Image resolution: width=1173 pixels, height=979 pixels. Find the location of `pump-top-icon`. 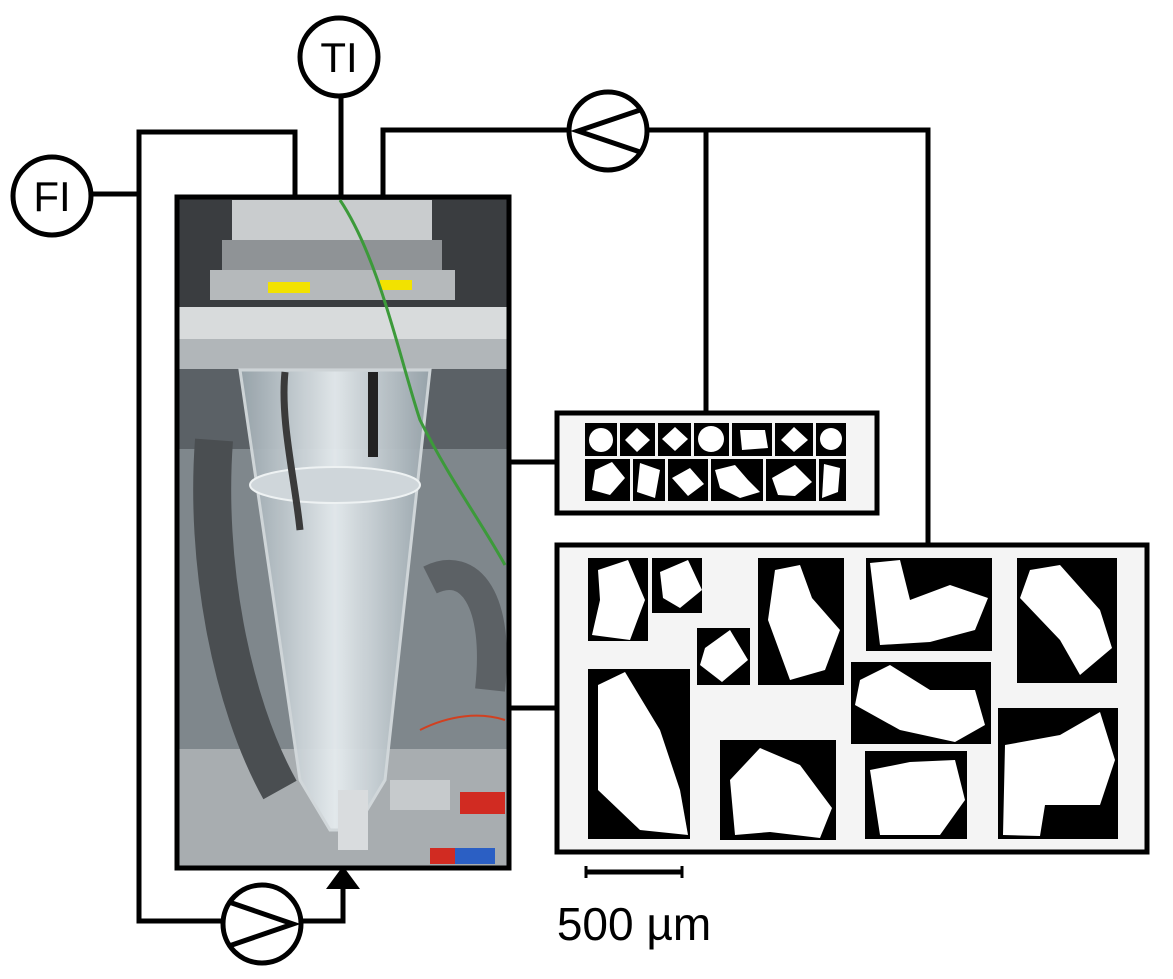

pump-top-icon is located at coordinates (608, 131).